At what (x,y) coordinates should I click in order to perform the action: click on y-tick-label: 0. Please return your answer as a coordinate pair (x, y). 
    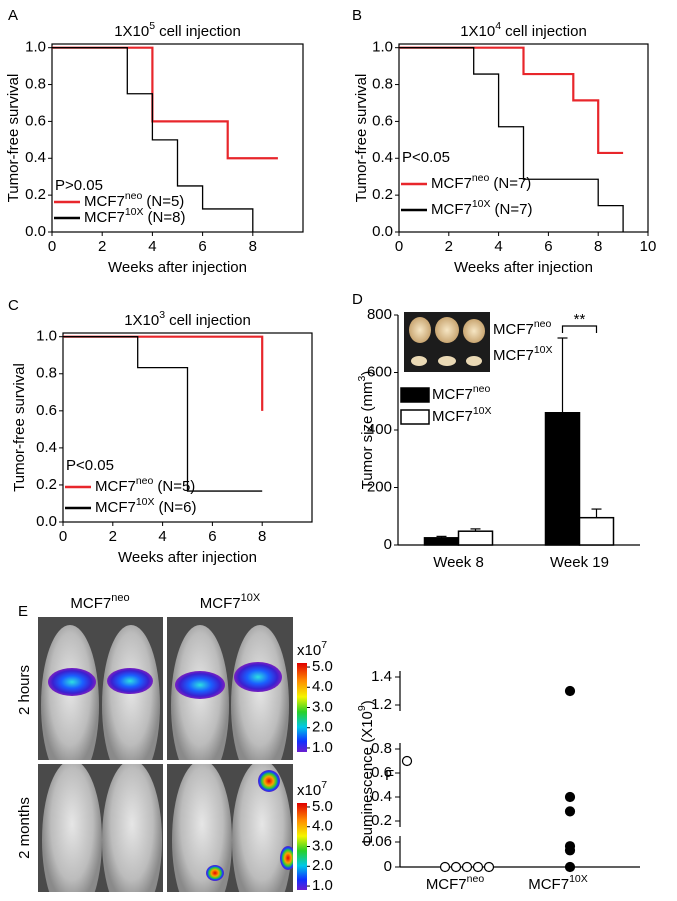
    Looking at the image, I should click on (388, 866).